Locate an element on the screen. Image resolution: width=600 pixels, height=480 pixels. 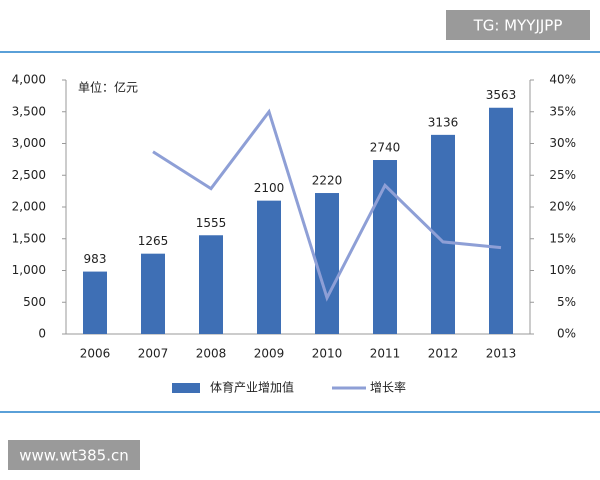
data-label: 2740 is located at coordinates (385, 148).